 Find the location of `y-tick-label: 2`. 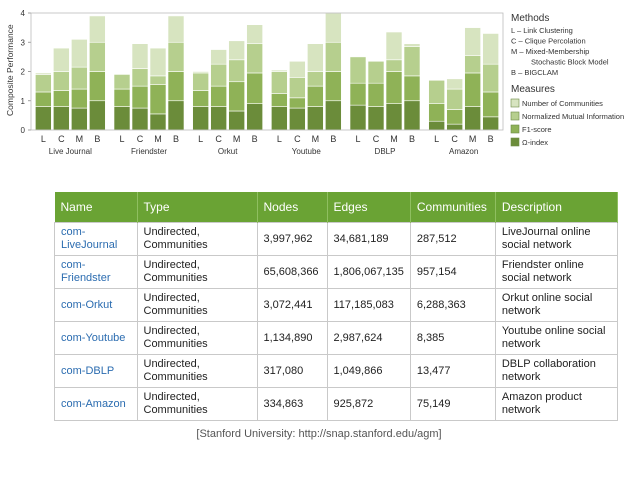

y-tick-label: 2 is located at coordinates (23, 72).